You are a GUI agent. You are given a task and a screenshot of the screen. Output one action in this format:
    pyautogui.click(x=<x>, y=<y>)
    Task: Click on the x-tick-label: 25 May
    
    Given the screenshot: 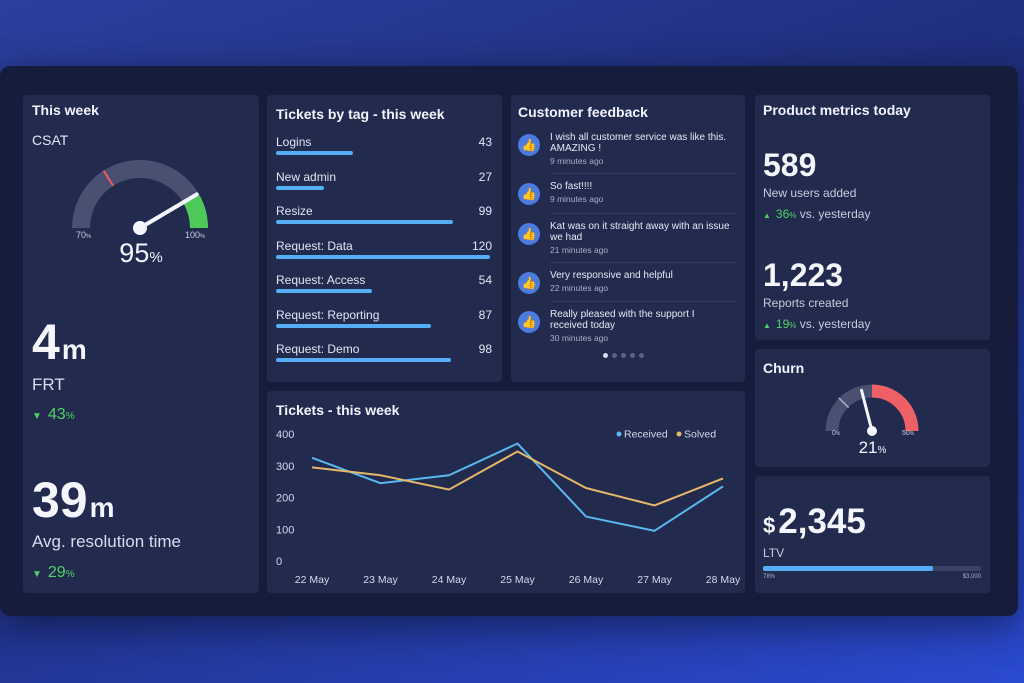 What is the action you would take?
    pyautogui.click(x=517, y=580)
    